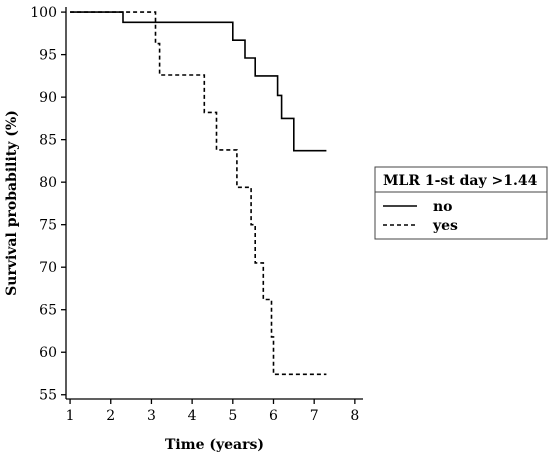 The height and width of the screenshot is (458, 550). What do you see at coordinates (232, 416) in the screenshot?
I see `x-tick-label: 5` at bounding box center [232, 416].